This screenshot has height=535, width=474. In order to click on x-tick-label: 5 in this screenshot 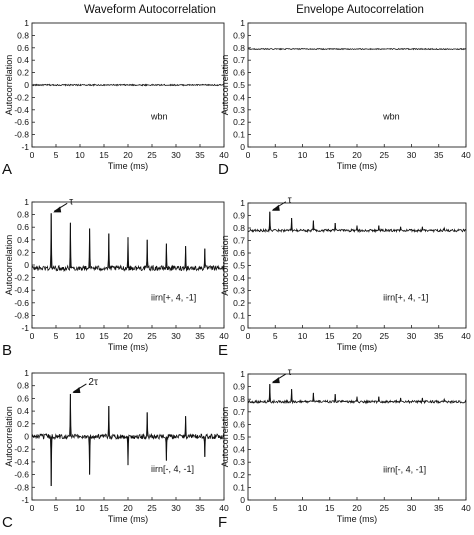, I will do `click(56, 336)`.